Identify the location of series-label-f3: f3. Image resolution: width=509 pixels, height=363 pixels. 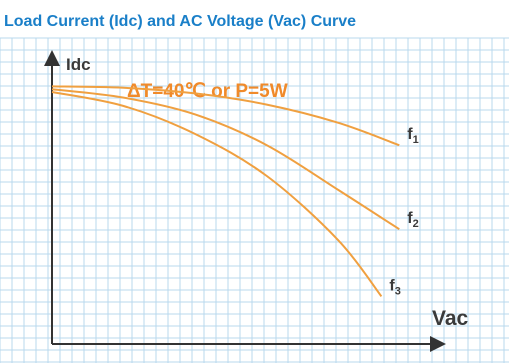
(394, 287).